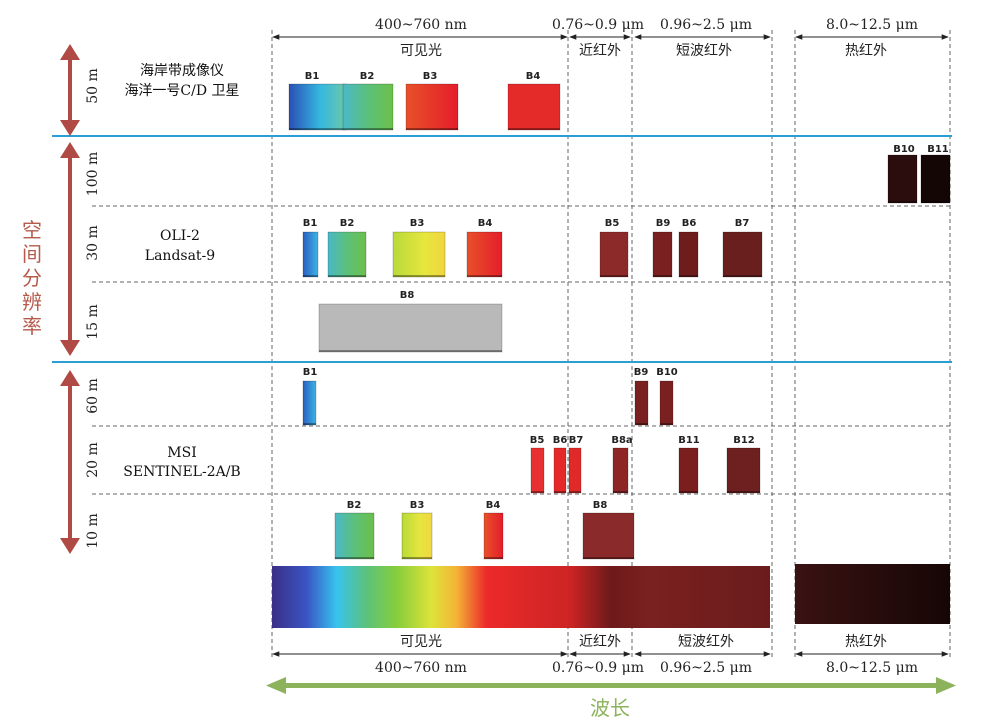 The image size is (1000, 722). Describe the element at coordinates (641, 424) in the screenshot. I see `band-shadow-msi-b9` at that location.